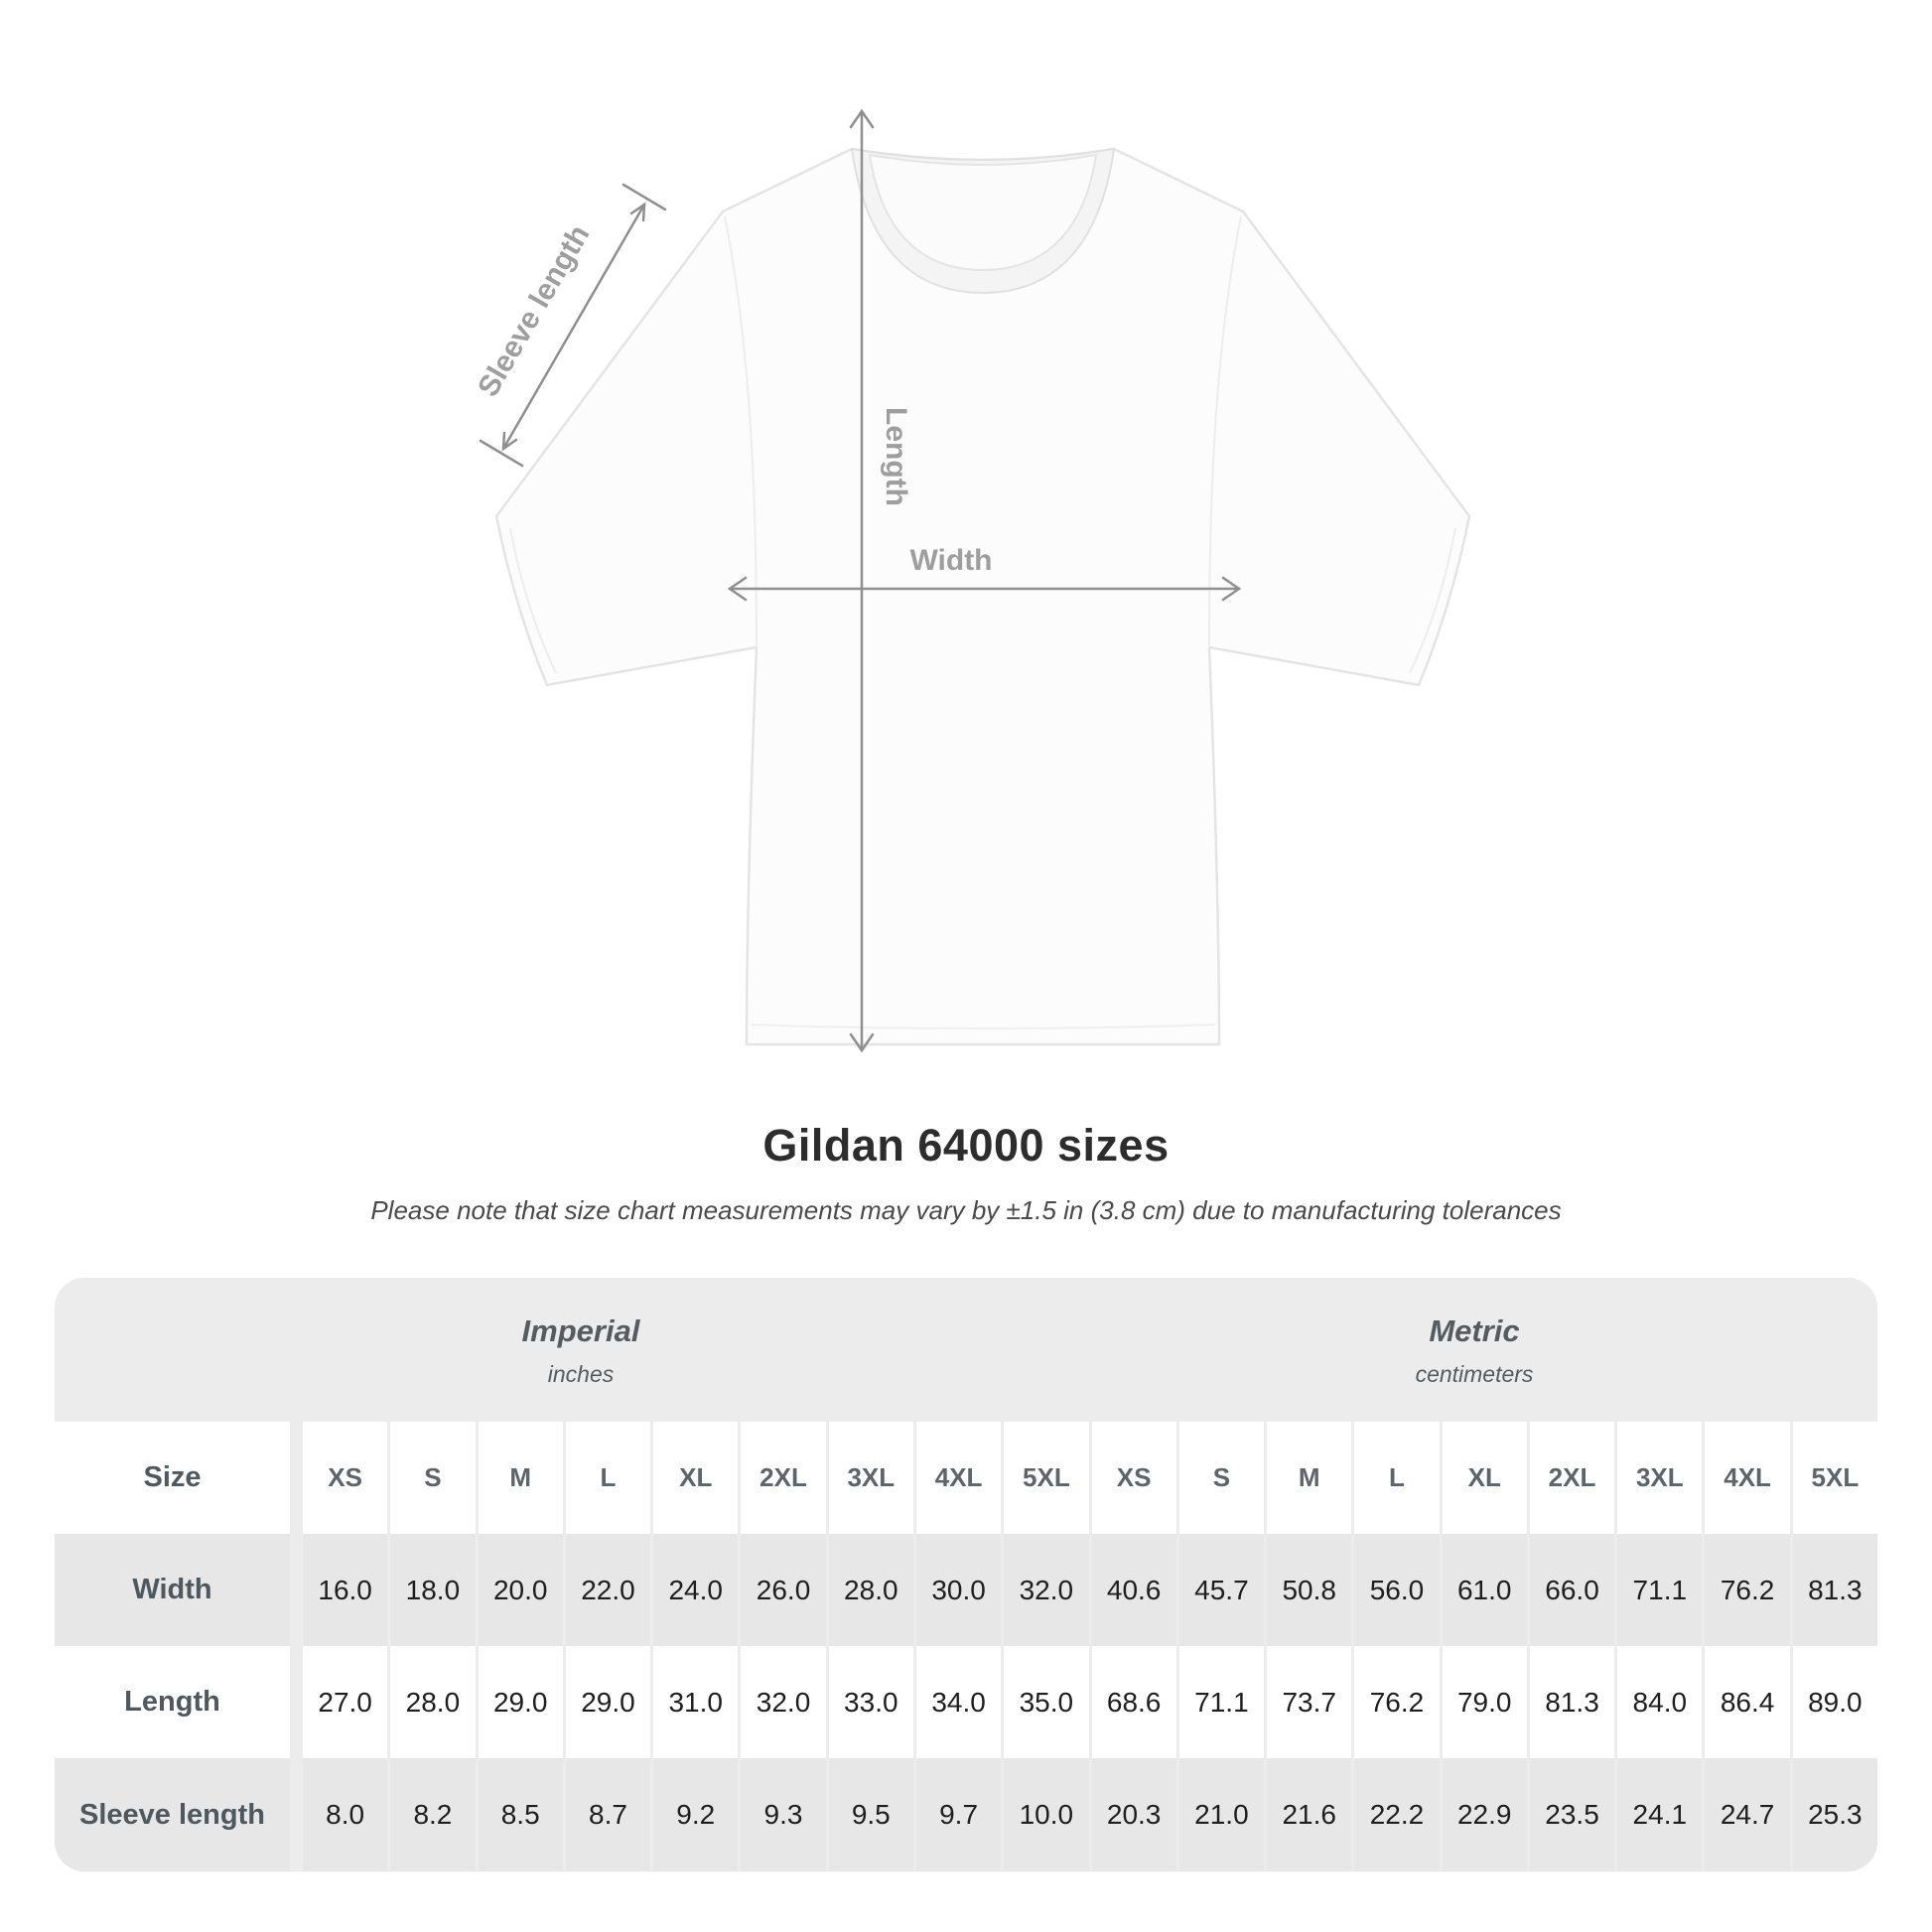  I want to click on sleeve-length-label: Sleeve length, so click(534, 310).